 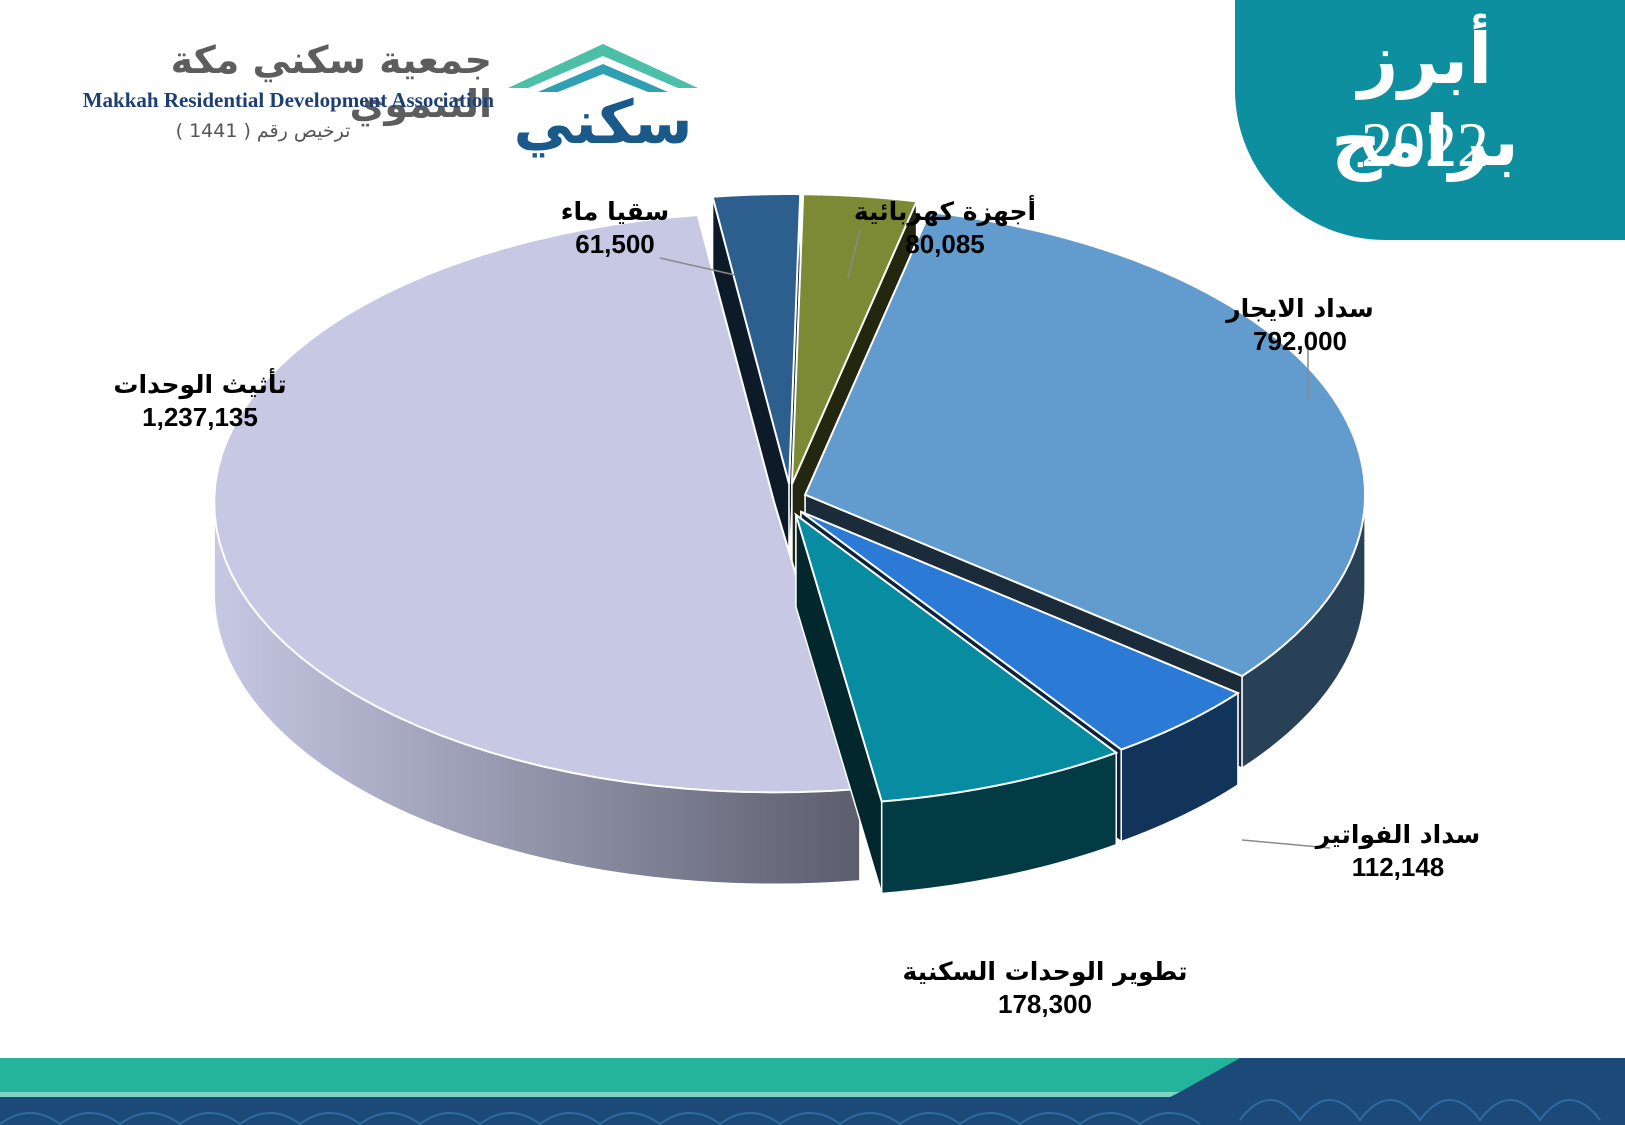 I want to click on footer-band, so click(x=812, y=1087).